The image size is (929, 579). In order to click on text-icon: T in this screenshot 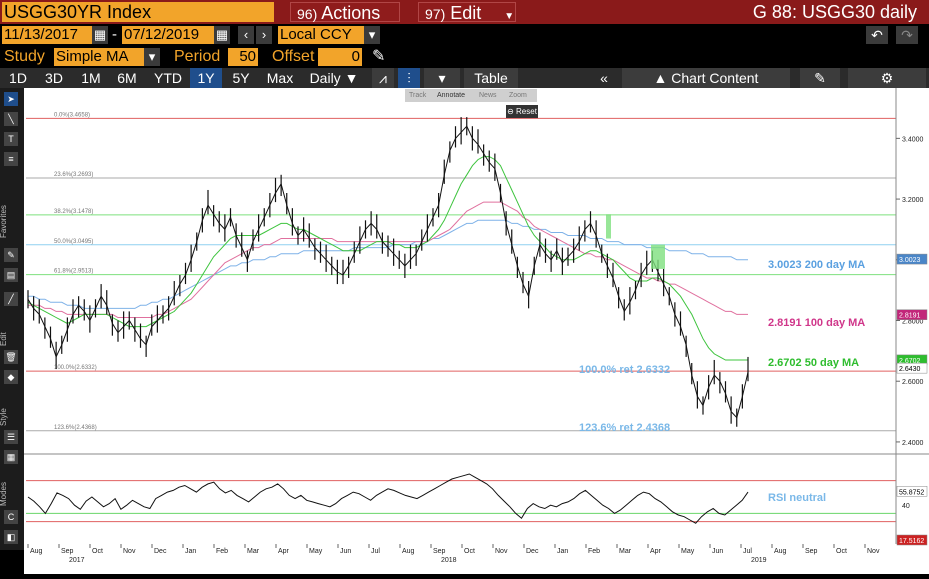, I will do `click(11, 139)`.